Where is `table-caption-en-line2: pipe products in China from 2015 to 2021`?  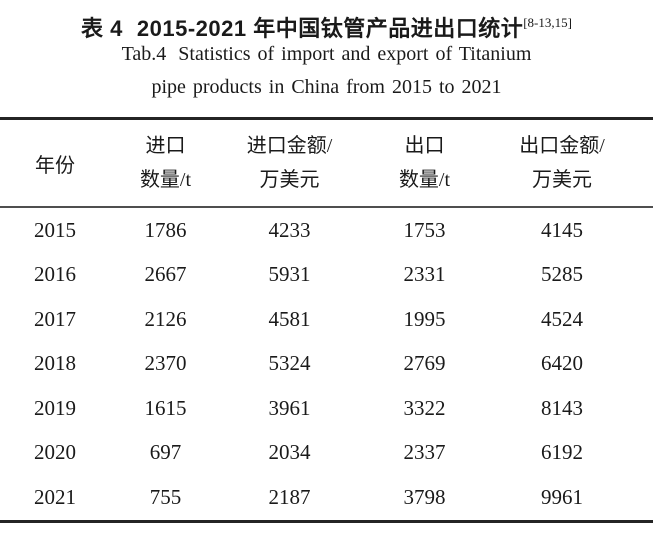 table-caption-en-line2: pipe products in China from 2015 to 2021 is located at coordinates (326, 87).